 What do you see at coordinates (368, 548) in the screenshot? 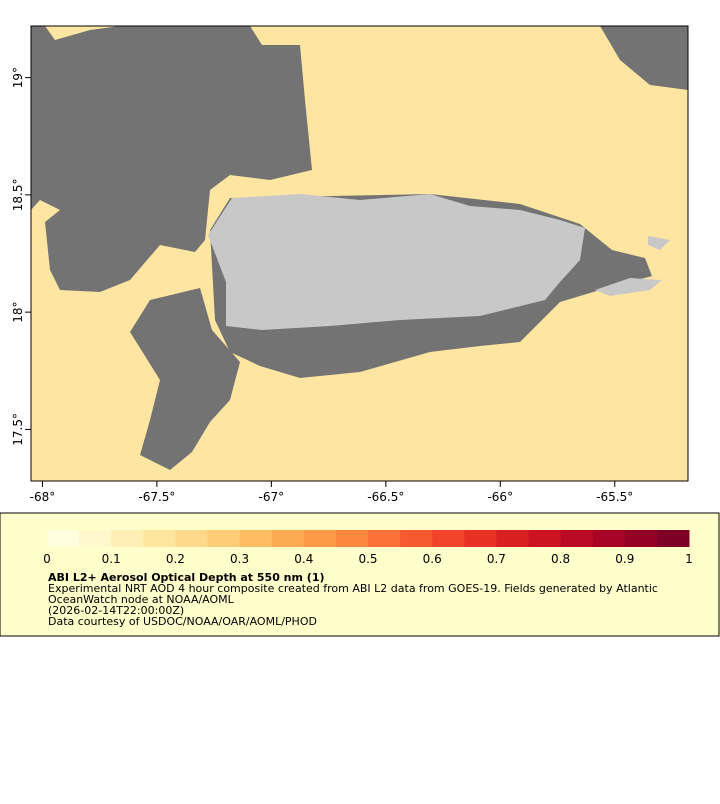
I see `colorbar: 0 0.1 0.2 0.3 0.4 0.5 0.6 0.7 0.8 0.9 1` at bounding box center [368, 548].